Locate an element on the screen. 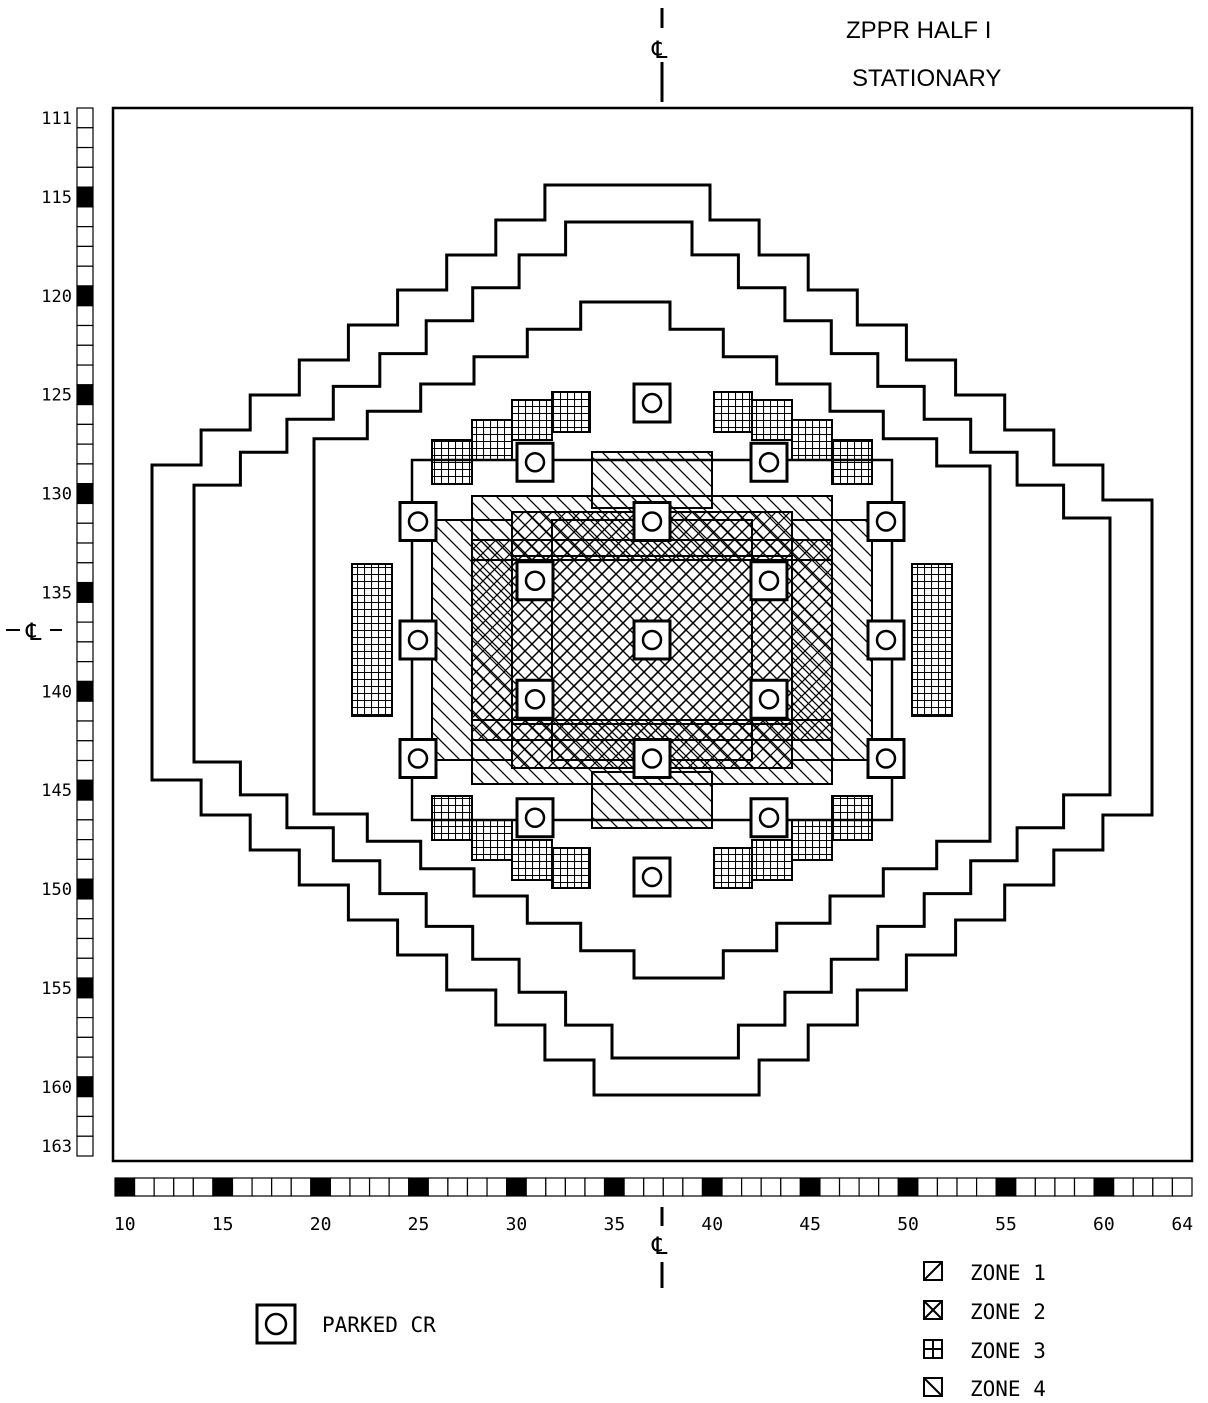  row-labels: 111 115 120 125 130 135 140 145 150 155 160 163 is located at coordinates (56, 633).